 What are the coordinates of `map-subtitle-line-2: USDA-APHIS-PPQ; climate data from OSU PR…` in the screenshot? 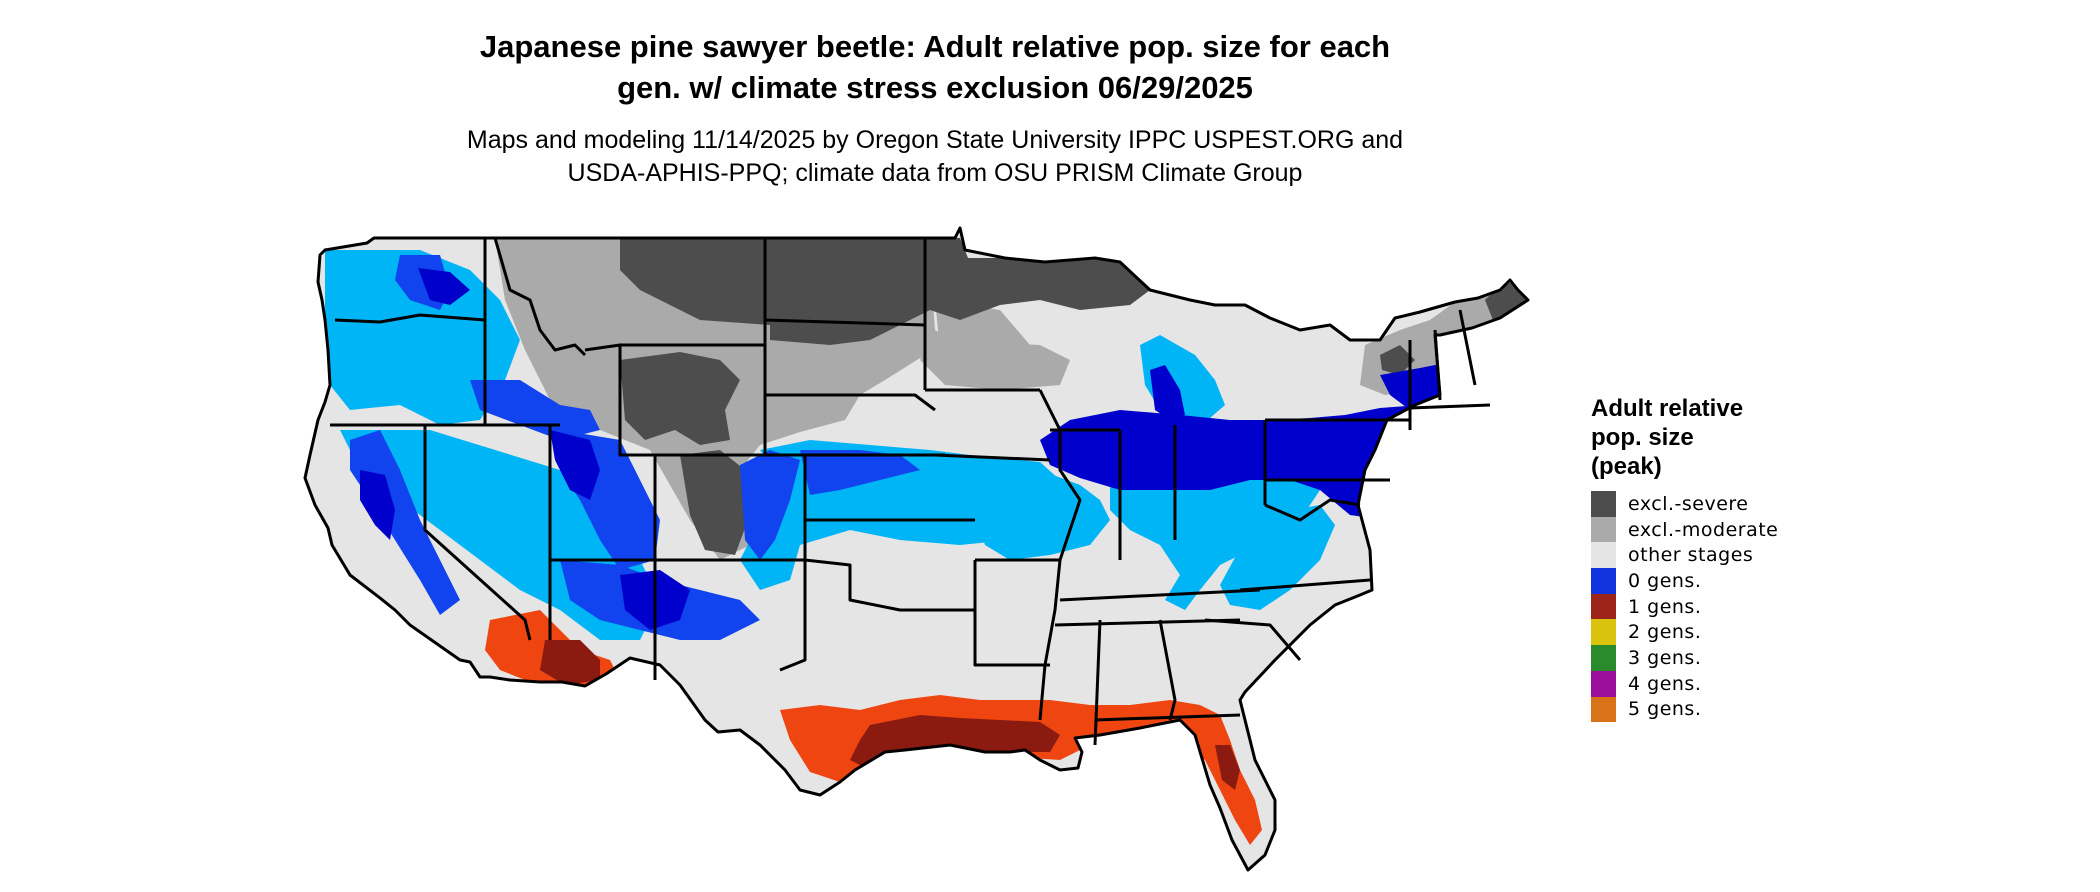 It's located at (935, 173).